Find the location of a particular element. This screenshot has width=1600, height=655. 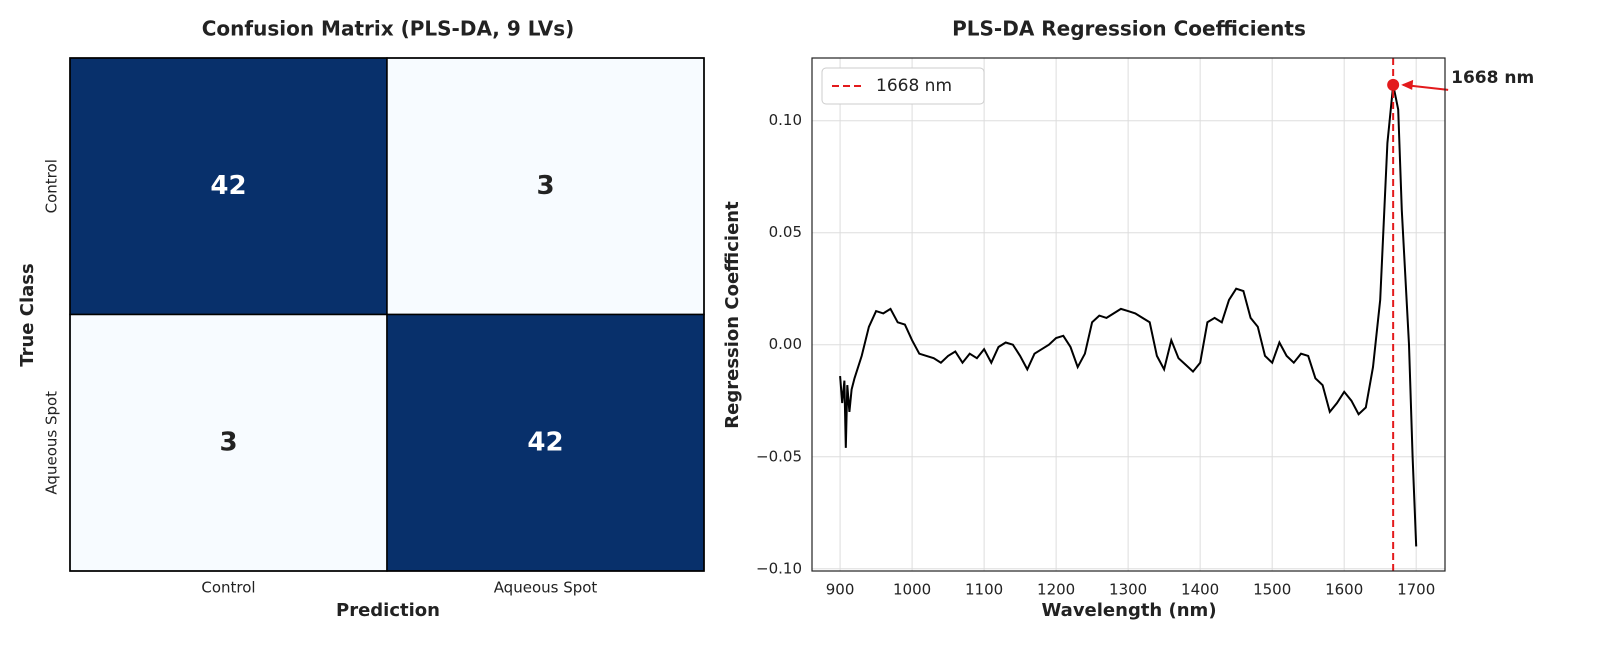

y-tick-label: 0.00 is located at coordinates (785, 344).